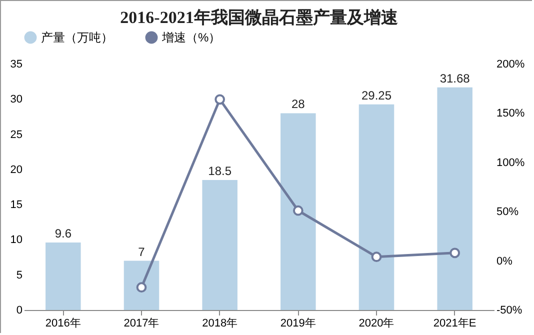 This screenshot has width=534, height=335. I want to click on y-tick-label: 10, so click(16, 240).